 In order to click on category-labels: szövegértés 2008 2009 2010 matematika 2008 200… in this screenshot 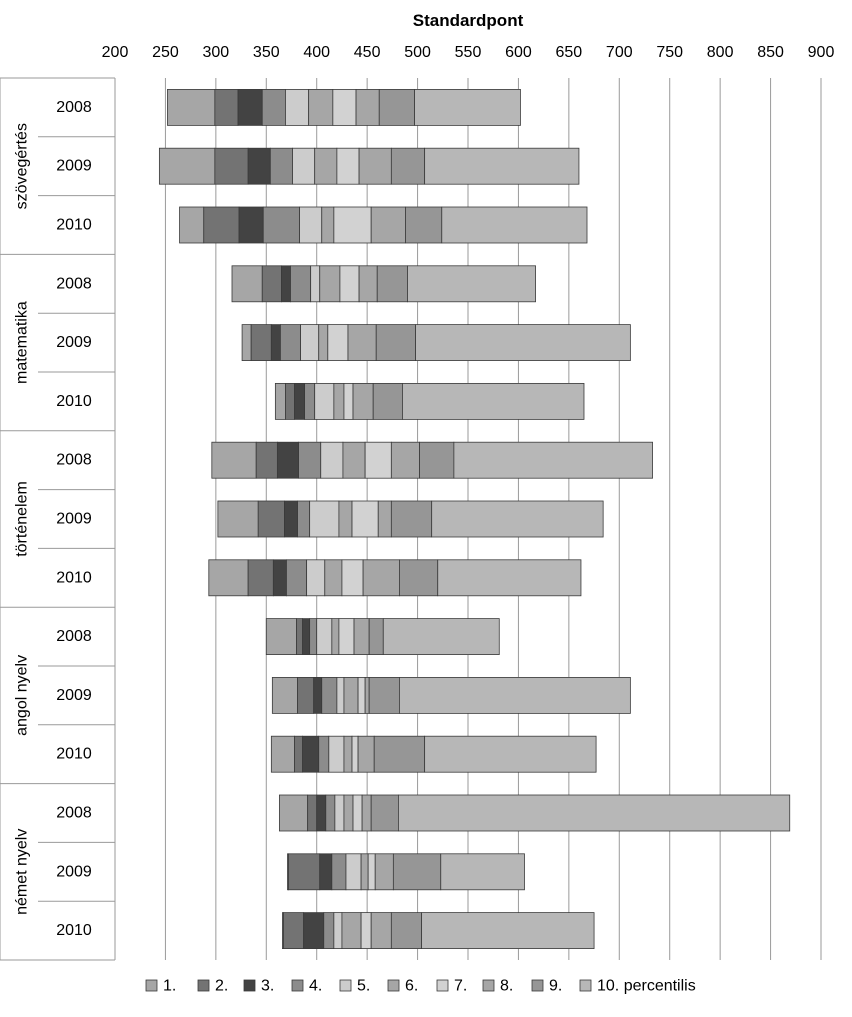, I will do `click(53, 519)`.